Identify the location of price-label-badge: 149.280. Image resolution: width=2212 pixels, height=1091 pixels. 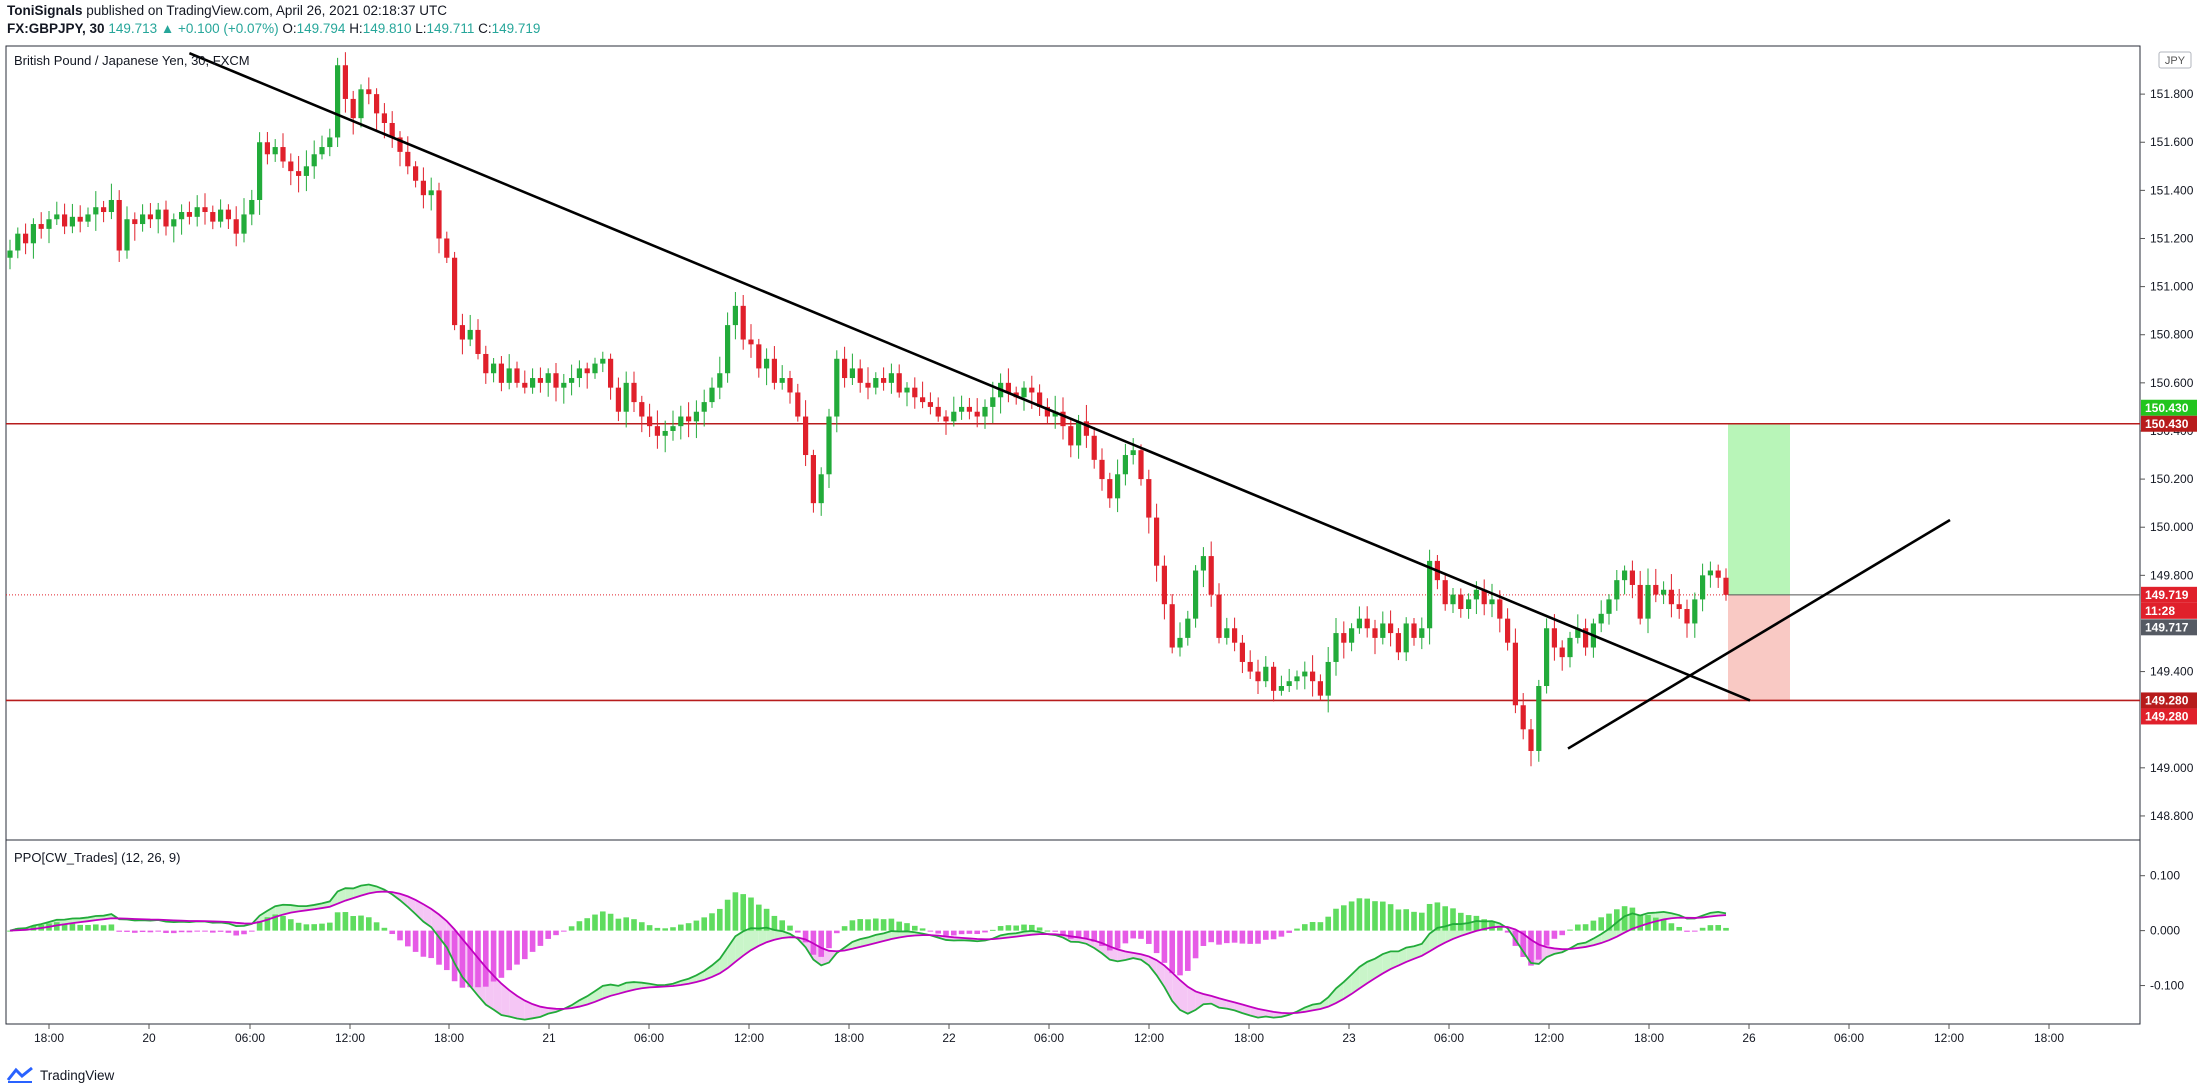
(2169, 700).